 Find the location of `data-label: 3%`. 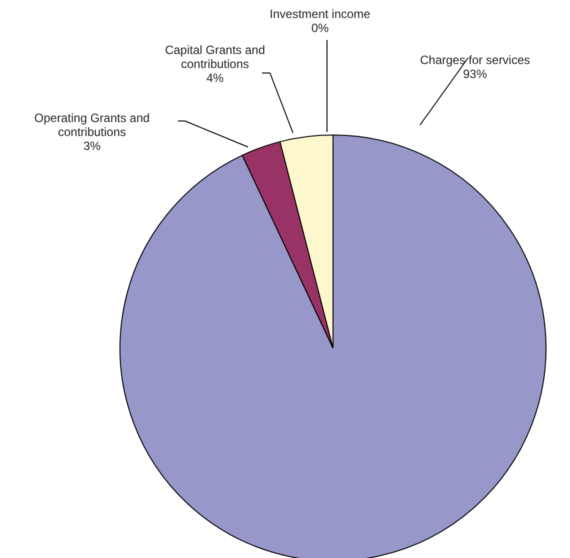

data-label: 3% is located at coordinates (92, 146).